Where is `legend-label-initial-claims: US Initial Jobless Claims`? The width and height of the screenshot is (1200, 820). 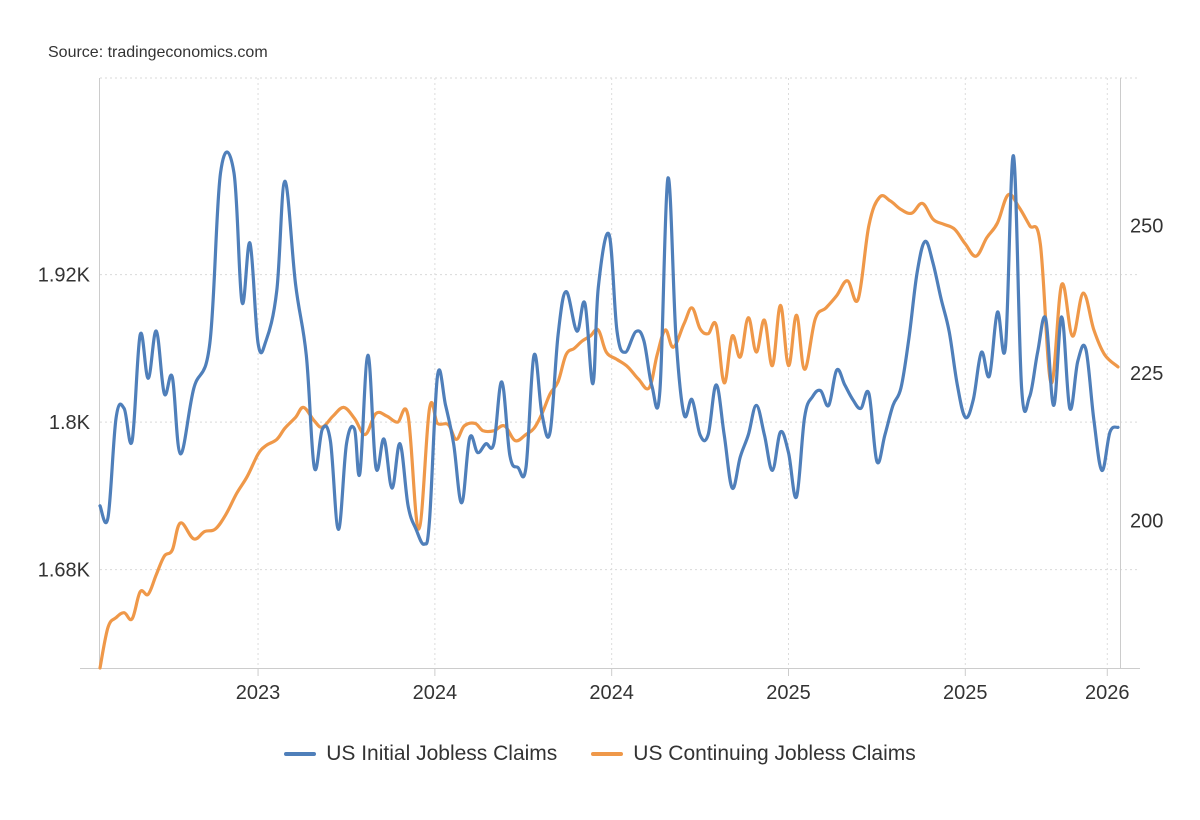 legend-label-initial-claims: US Initial Jobless Claims is located at coordinates (442, 753).